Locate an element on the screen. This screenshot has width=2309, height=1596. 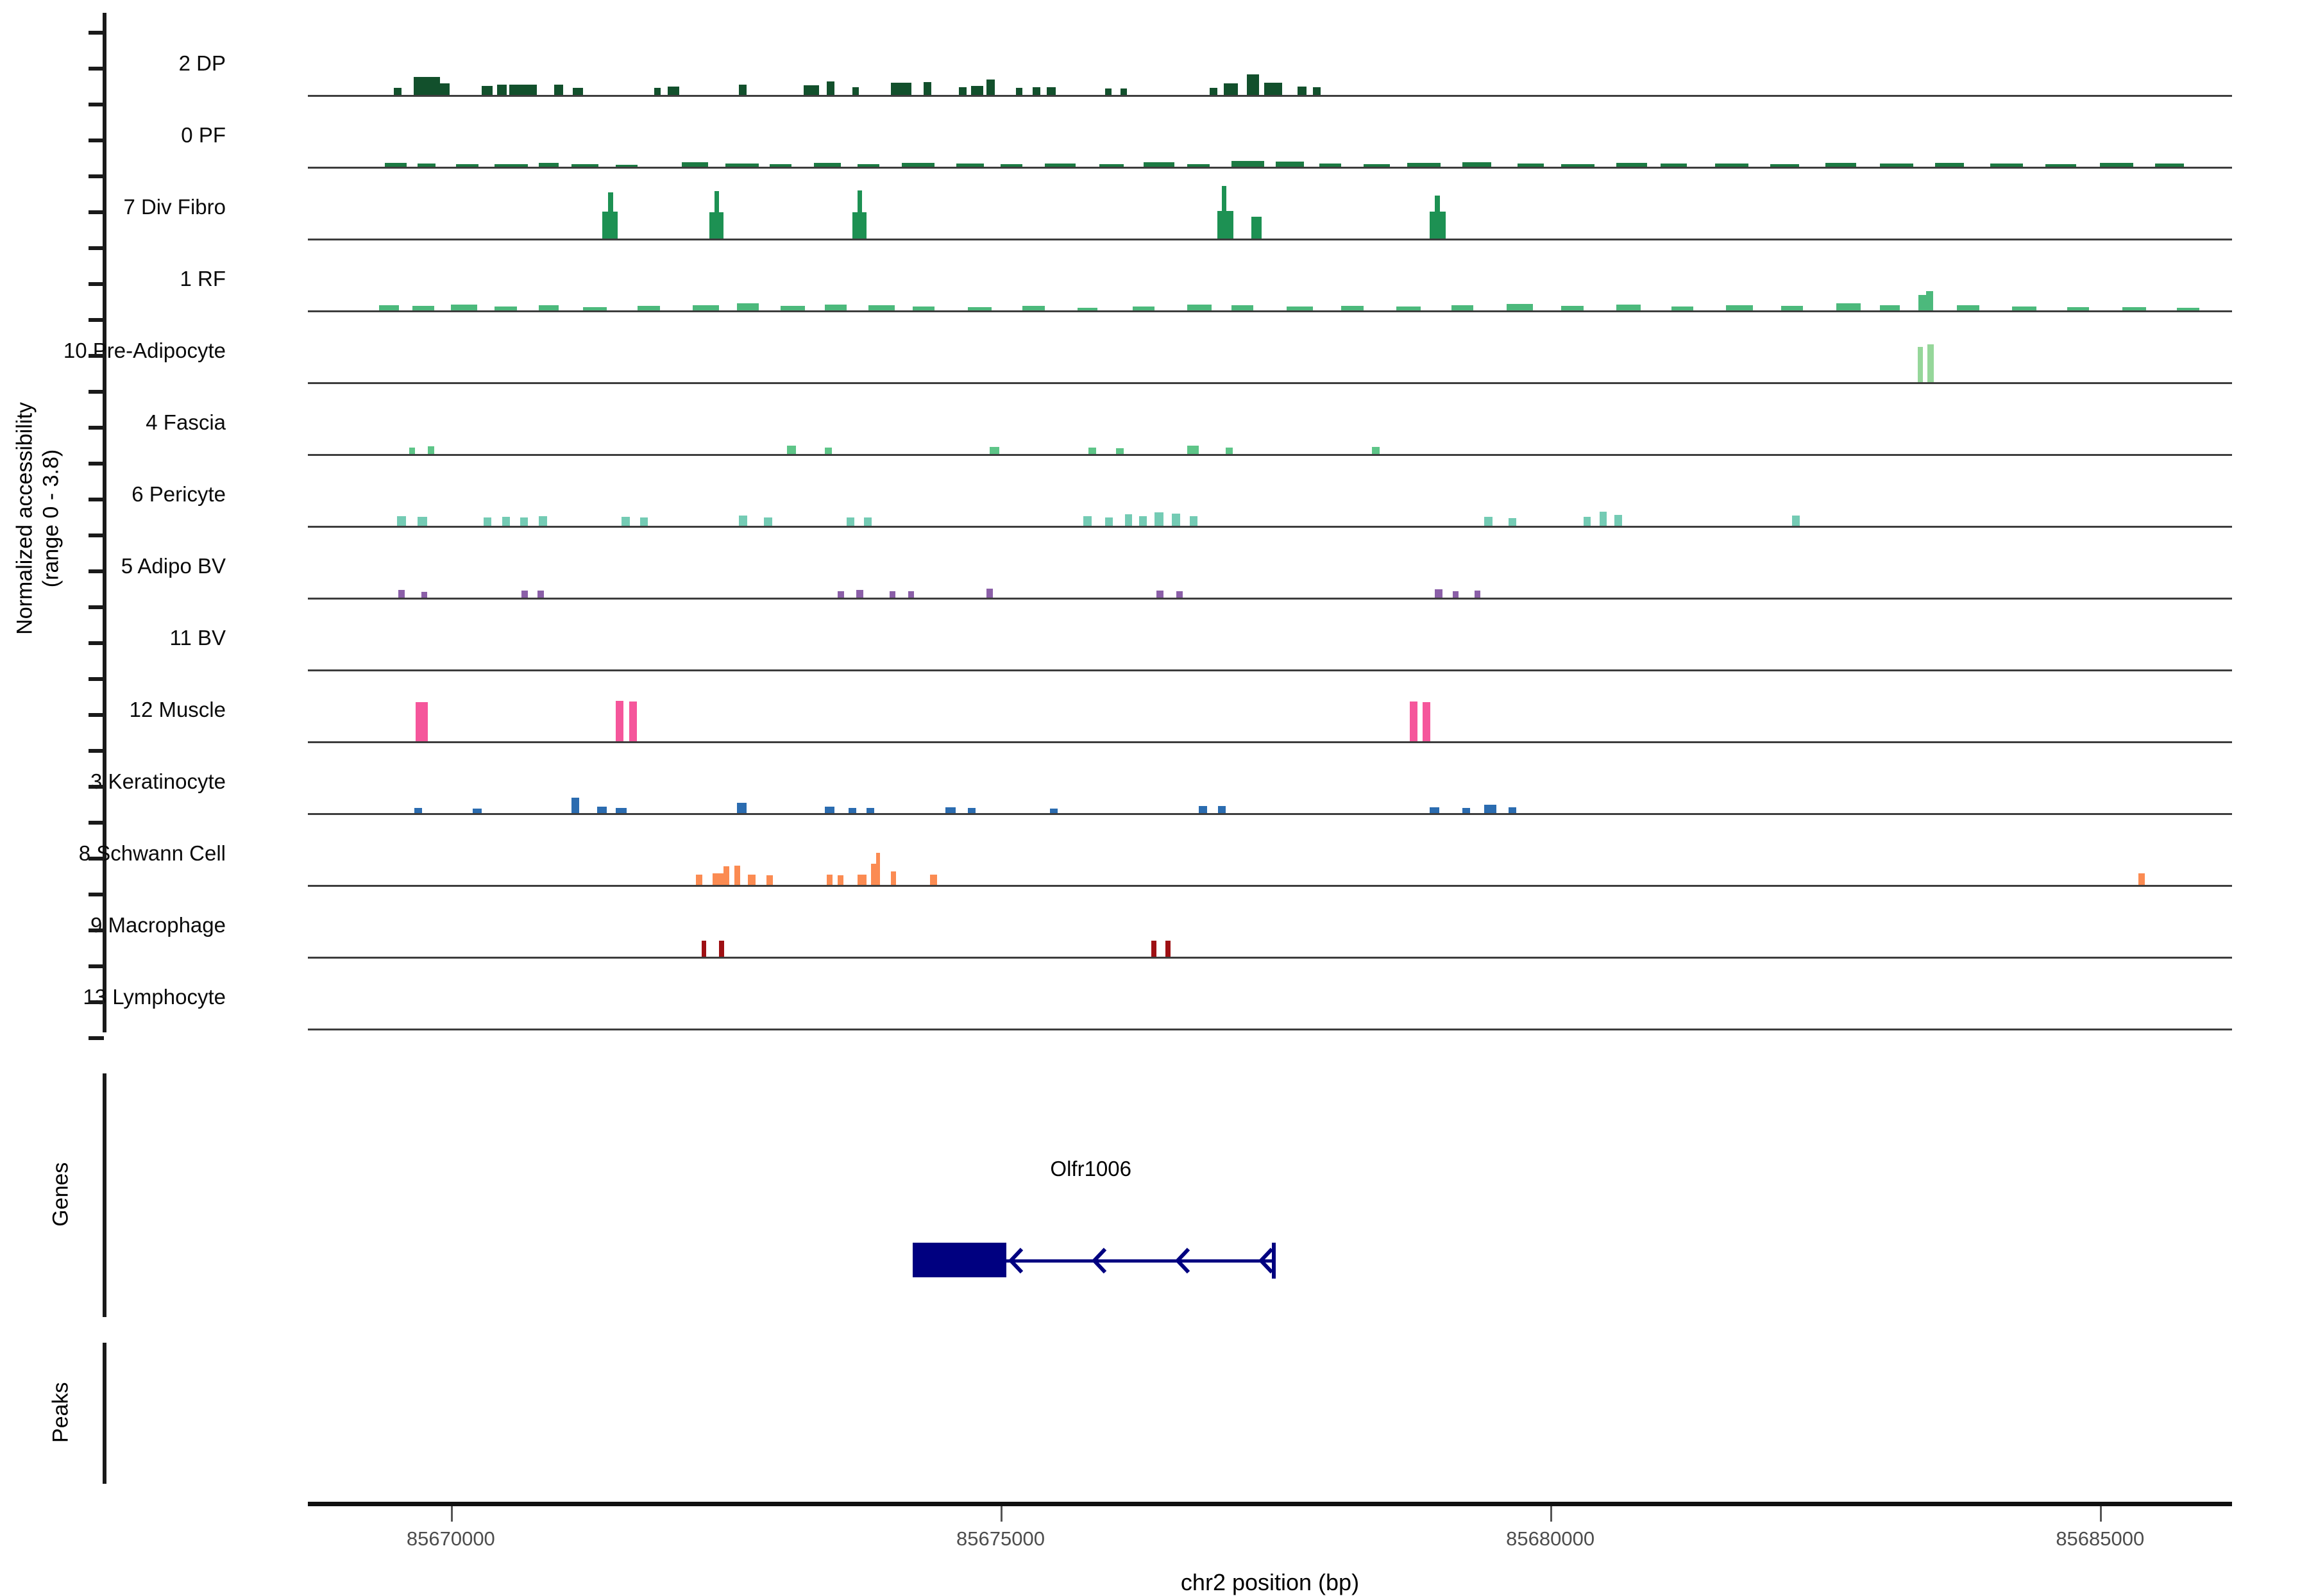
signal-track: 9 Macrophage is located at coordinates (1161, 926).